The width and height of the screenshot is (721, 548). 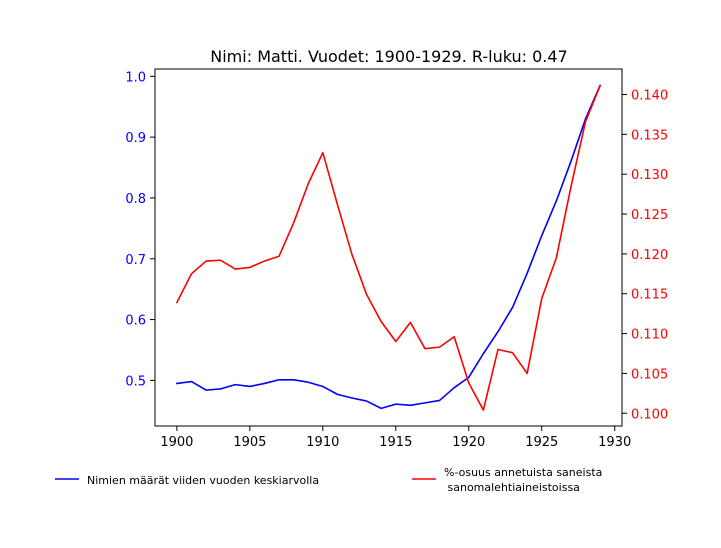 I want to click on x-tick-label: 1915, so click(x=395, y=442).